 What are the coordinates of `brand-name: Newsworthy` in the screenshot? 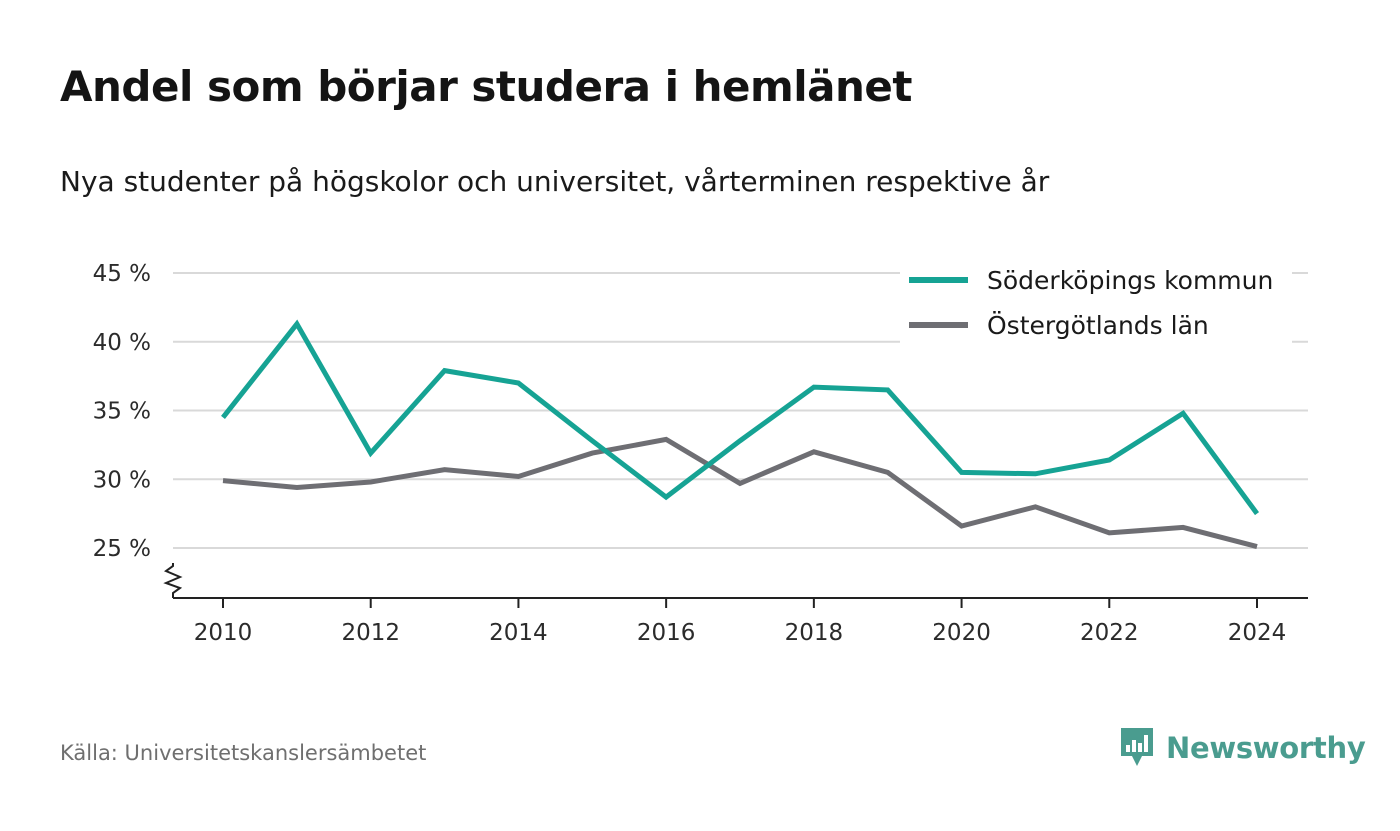 It's located at (1266, 748).